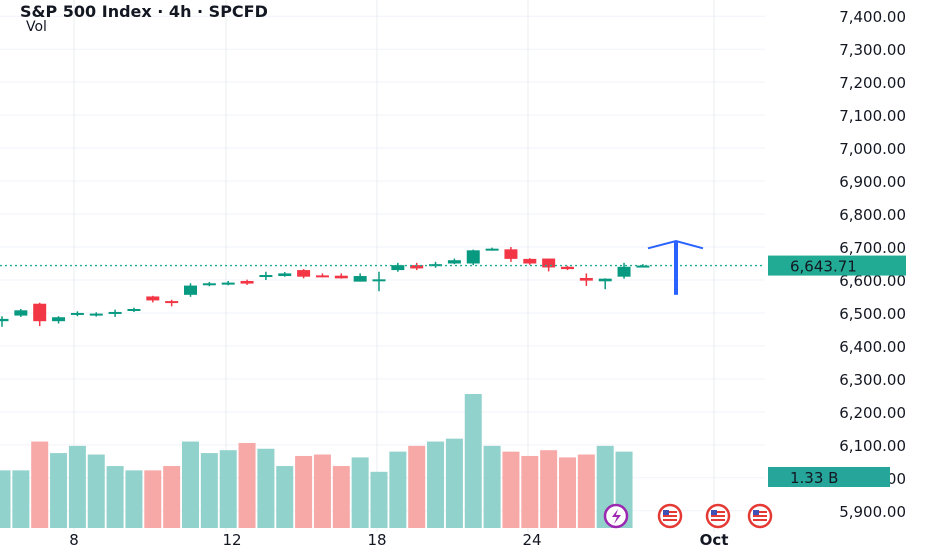 The height and width of the screenshot is (555, 932). I want to click on candles, so click(325, 287).